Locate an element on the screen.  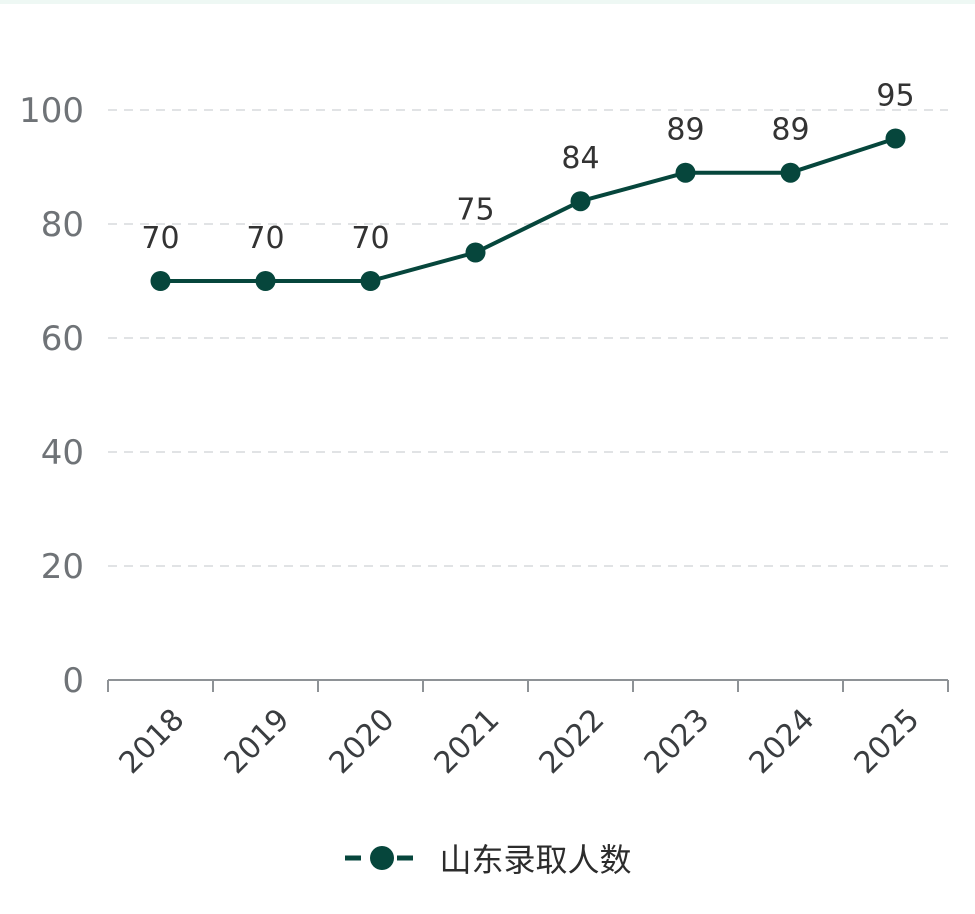
x-tick-label: 2021 is located at coordinates (467, 741).